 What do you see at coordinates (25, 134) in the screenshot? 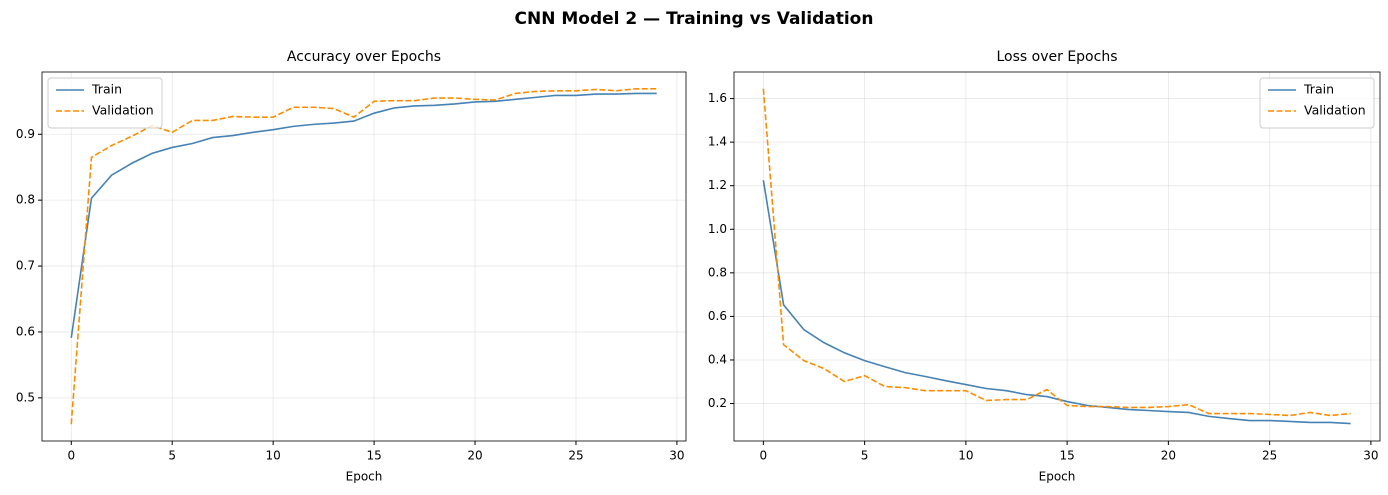
I see `y-tick-label: 0.9` at bounding box center [25, 134].